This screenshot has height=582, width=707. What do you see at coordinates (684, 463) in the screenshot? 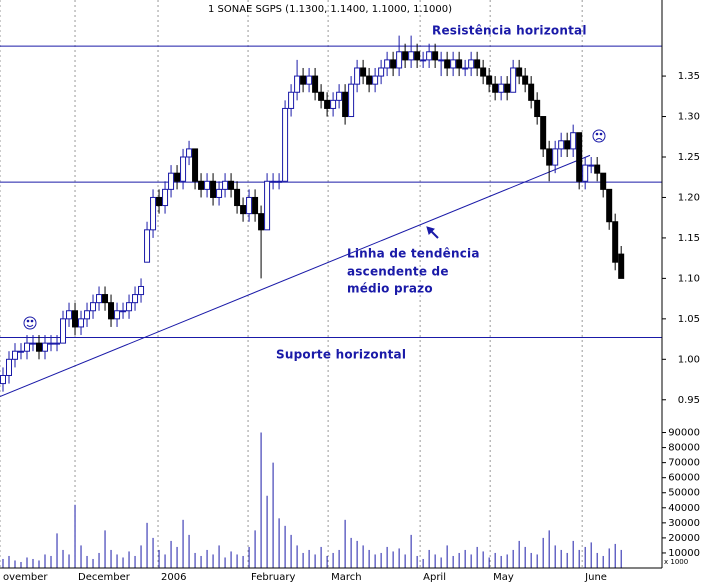
I see `volume-tick-label: 70000` at bounding box center [684, 463].